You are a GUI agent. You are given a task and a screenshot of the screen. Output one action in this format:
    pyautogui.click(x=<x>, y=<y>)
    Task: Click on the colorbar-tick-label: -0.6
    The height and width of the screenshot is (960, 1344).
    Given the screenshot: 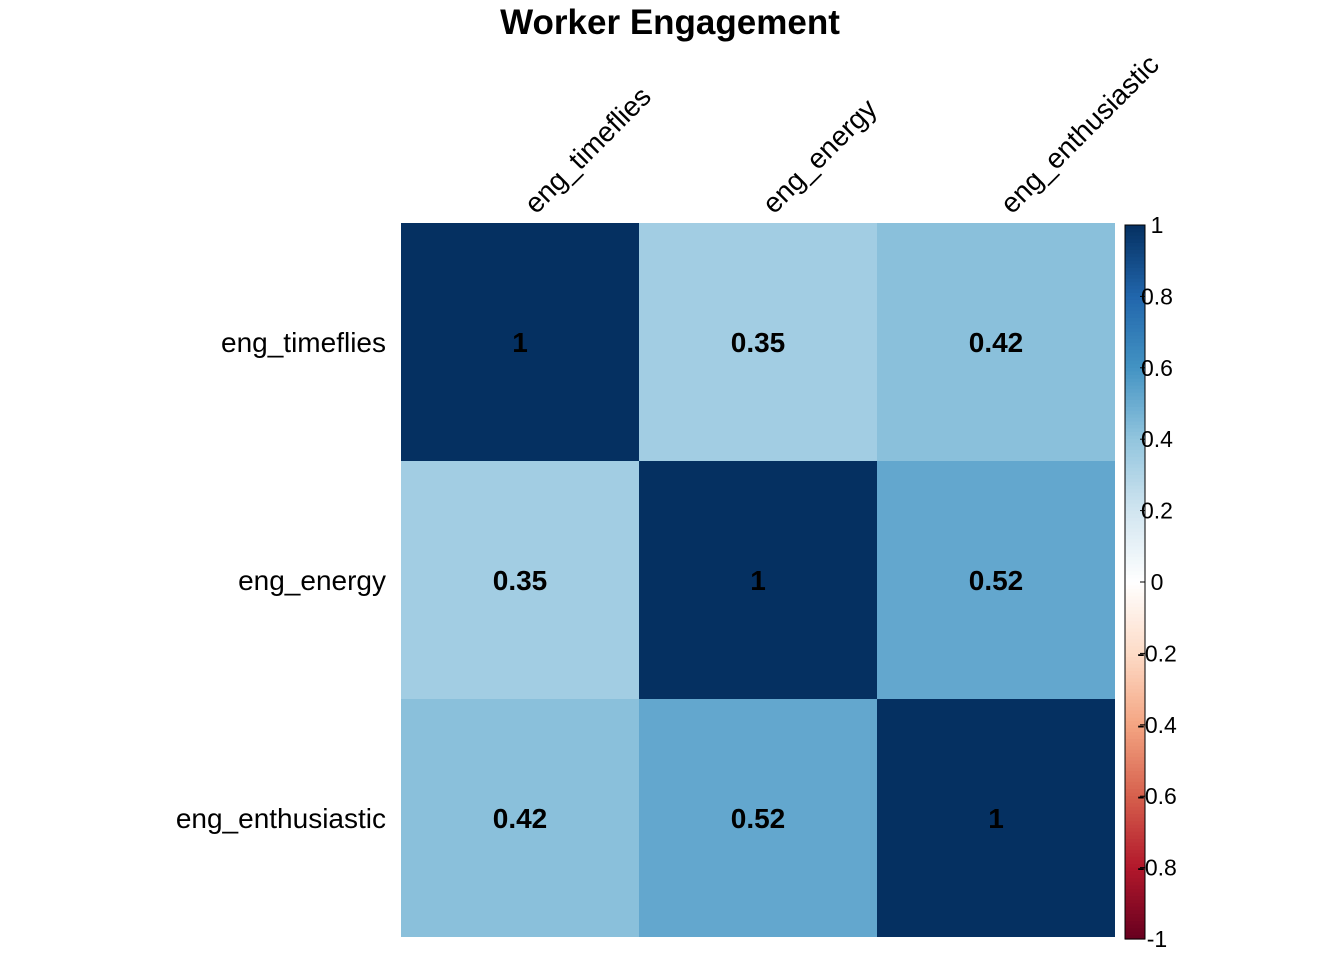 What is the action you would take?
    pyautogui.click(x=1157, y=796)
    